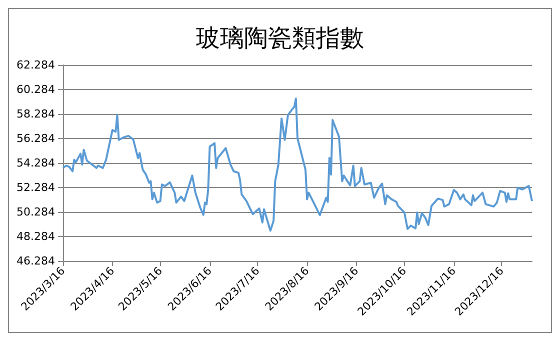  I want to click on y-tick-label: 46.284, so click(35, 261).